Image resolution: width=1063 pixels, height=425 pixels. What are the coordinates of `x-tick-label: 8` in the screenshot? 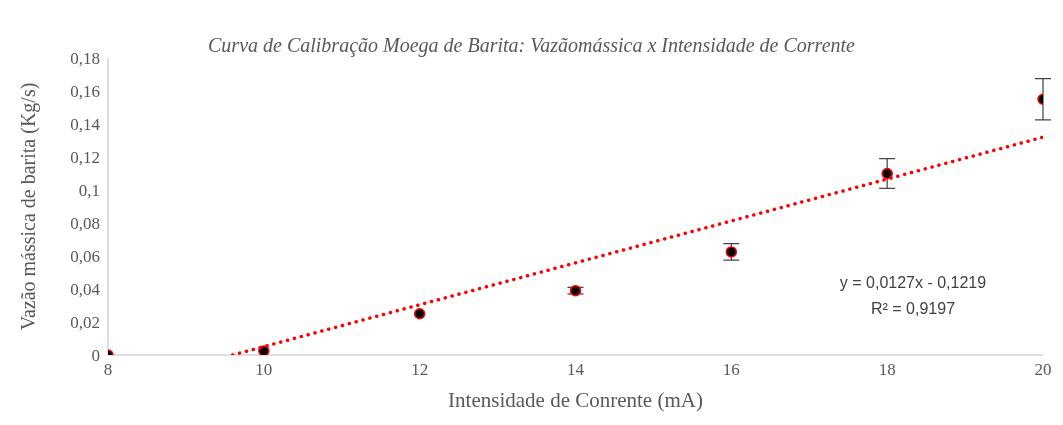 It's located at (108, 370).